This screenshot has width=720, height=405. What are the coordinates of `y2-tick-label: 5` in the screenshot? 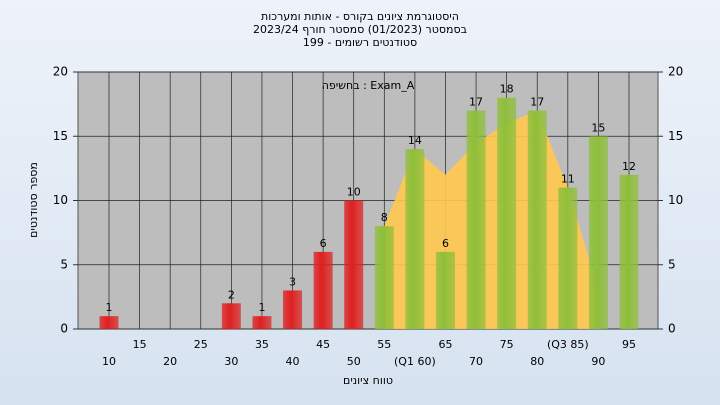 It's located at (672, 264).